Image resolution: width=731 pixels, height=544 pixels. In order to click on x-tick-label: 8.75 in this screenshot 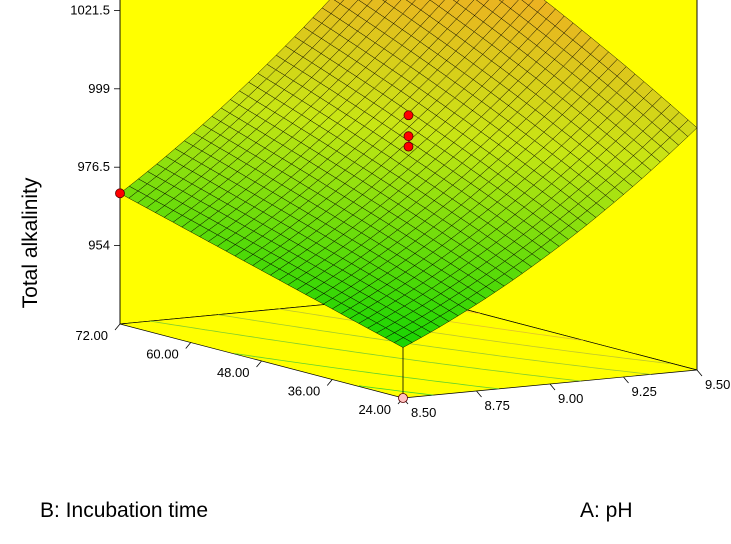, I will do `click(497, 405)`.